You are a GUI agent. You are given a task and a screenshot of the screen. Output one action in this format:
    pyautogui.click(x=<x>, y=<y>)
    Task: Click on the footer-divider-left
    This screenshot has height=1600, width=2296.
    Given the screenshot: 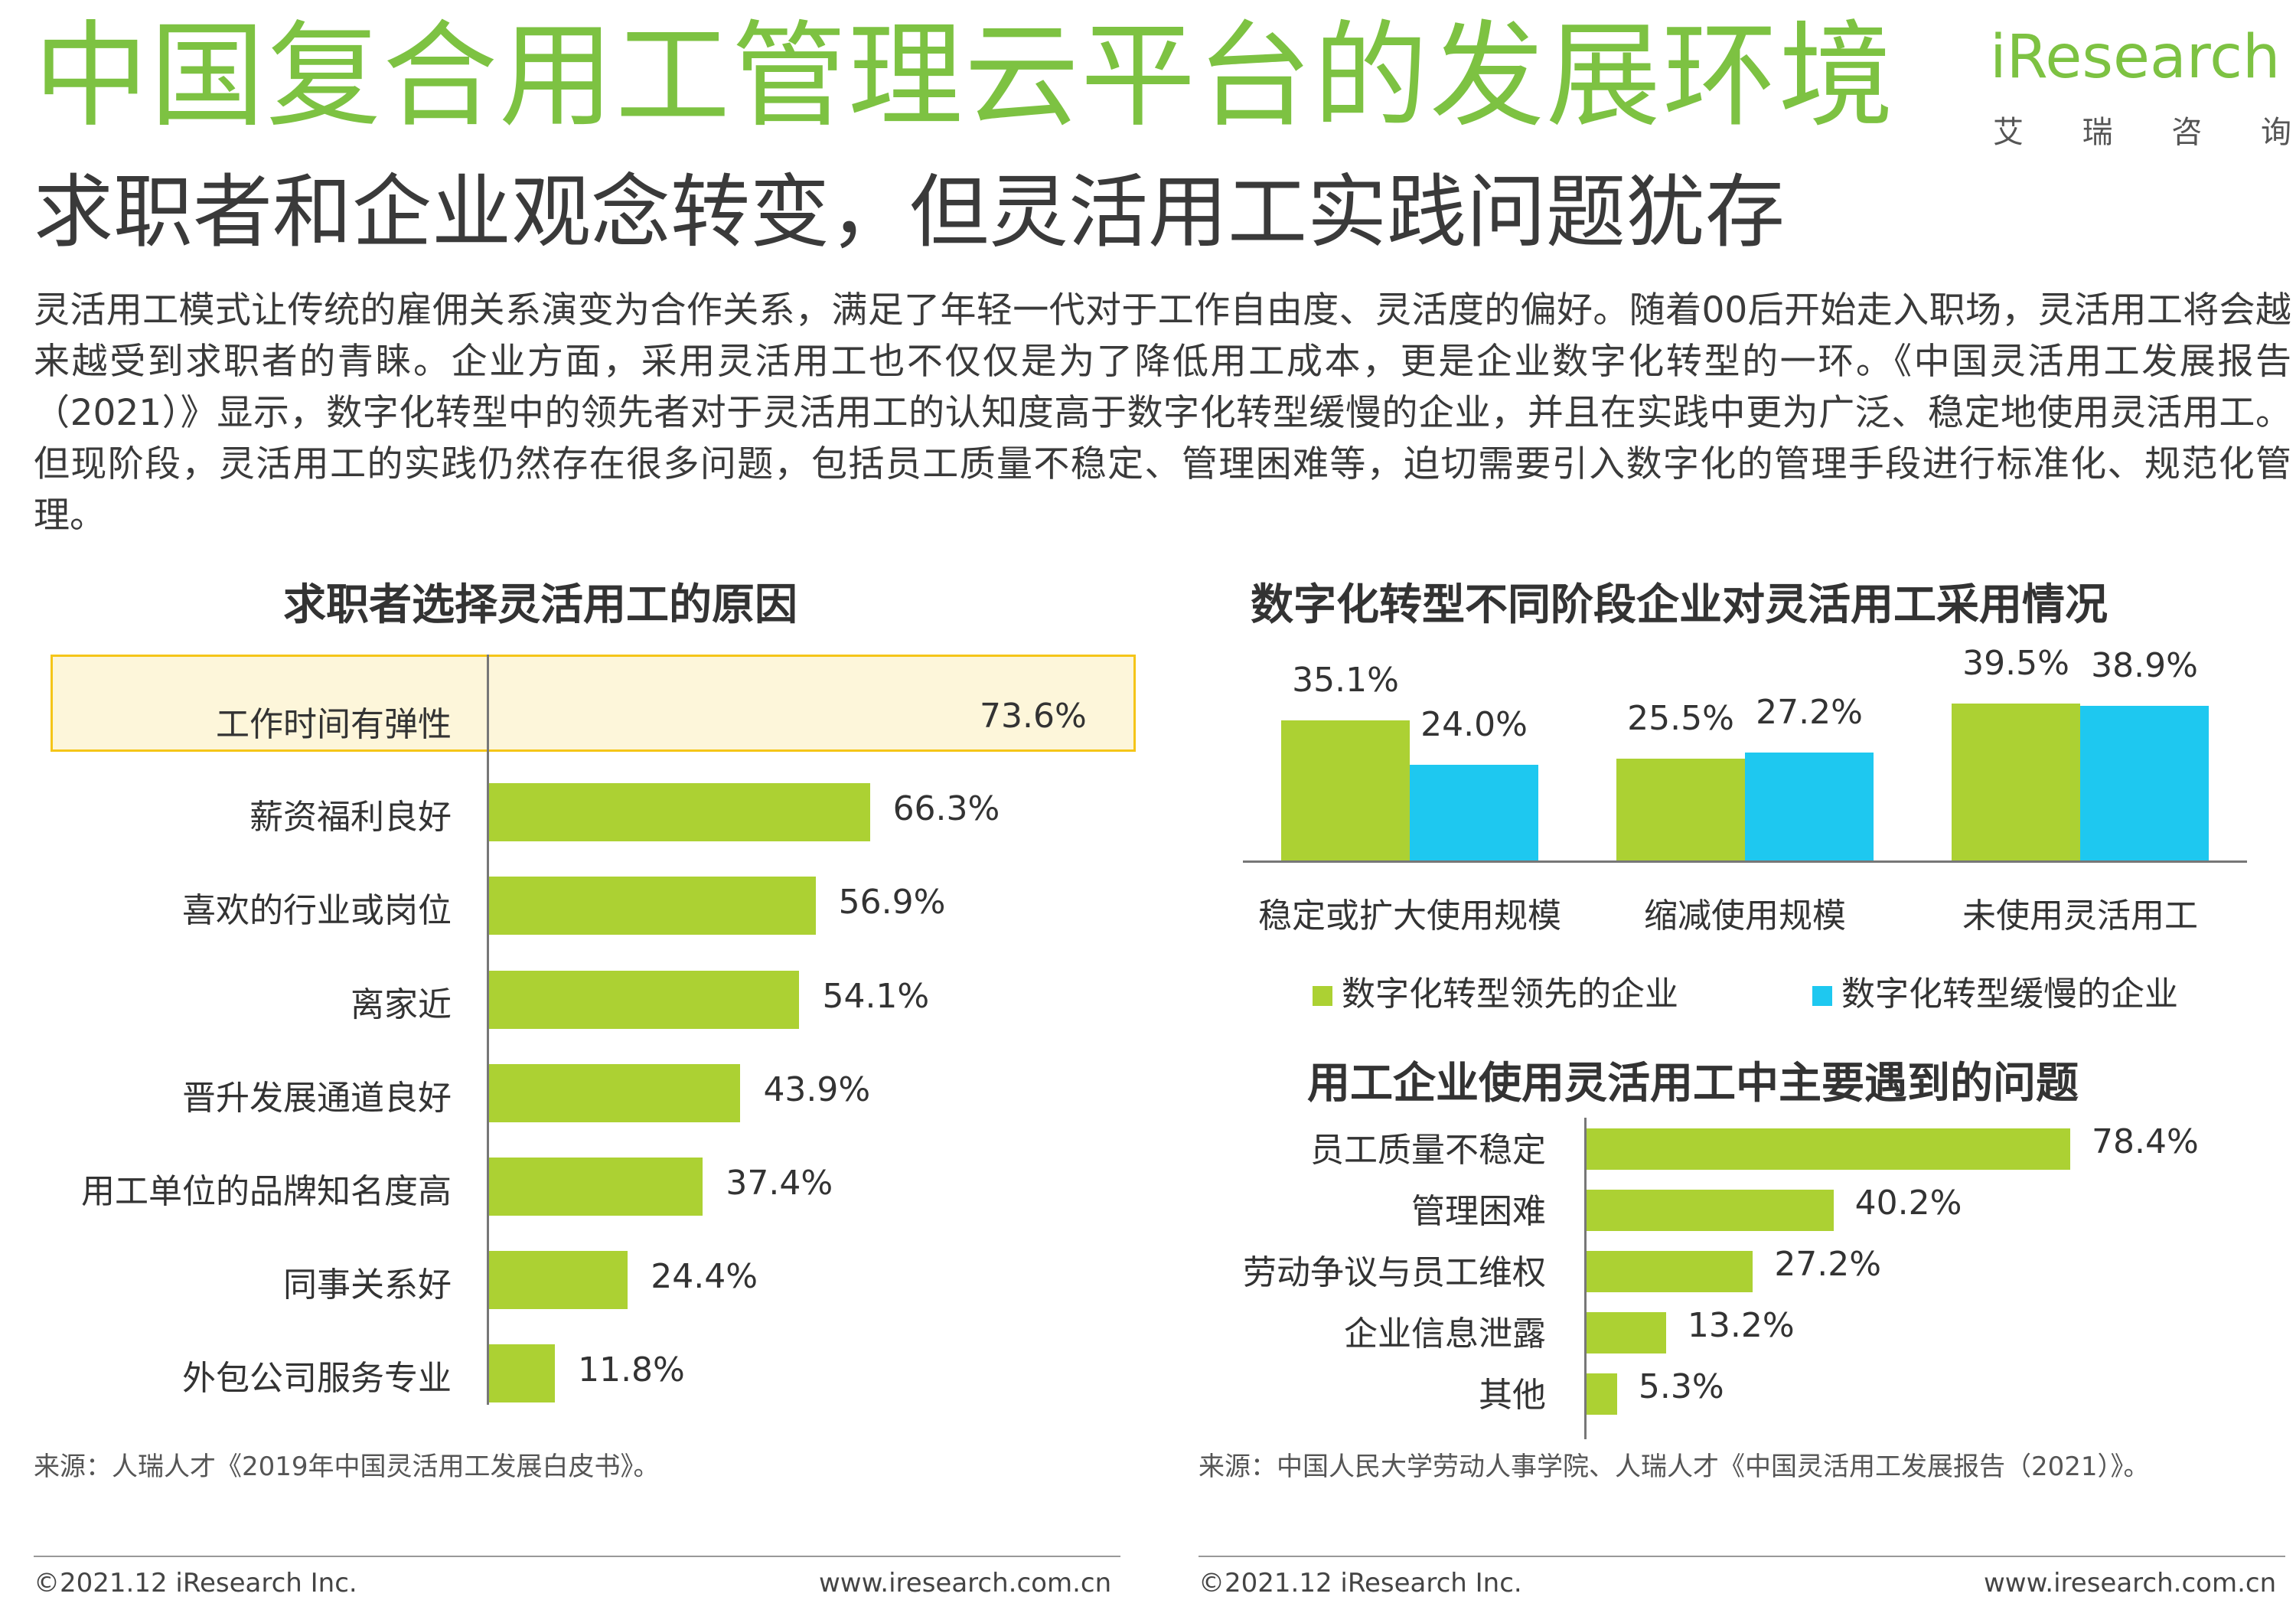 What is the action you would take?
    pyautogui.click(x=577, y=1556)
    